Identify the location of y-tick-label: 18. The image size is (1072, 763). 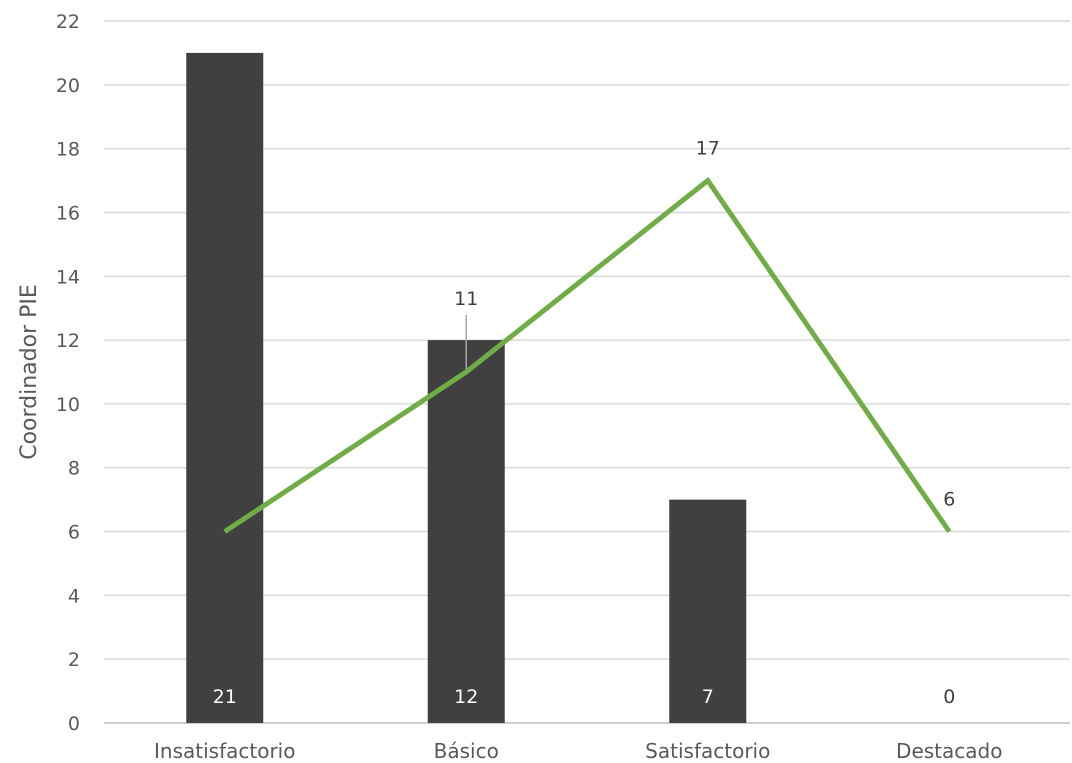
(68, 150).